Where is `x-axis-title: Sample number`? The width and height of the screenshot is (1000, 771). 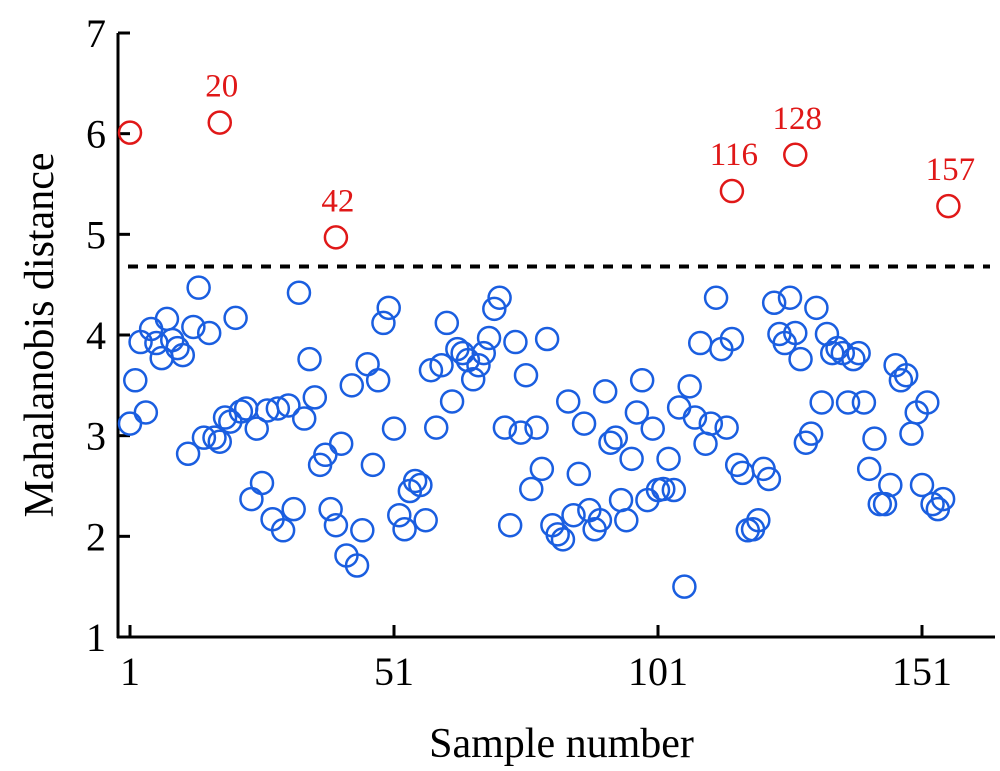 x-axis-title: Sample number is located at coordinates (561, 744).